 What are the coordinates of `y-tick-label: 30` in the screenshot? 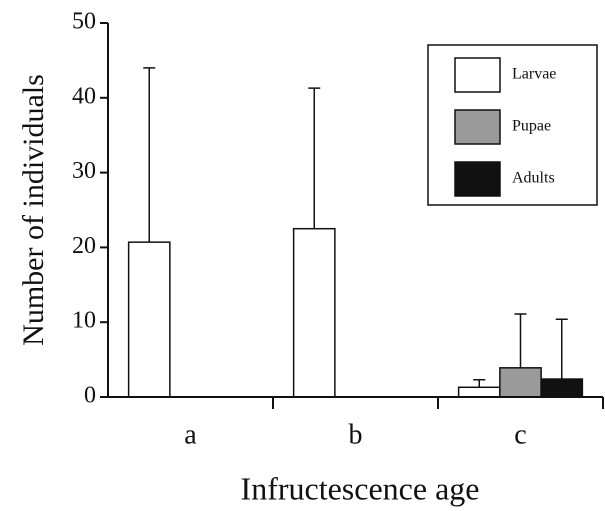 It's located at (84, 171).